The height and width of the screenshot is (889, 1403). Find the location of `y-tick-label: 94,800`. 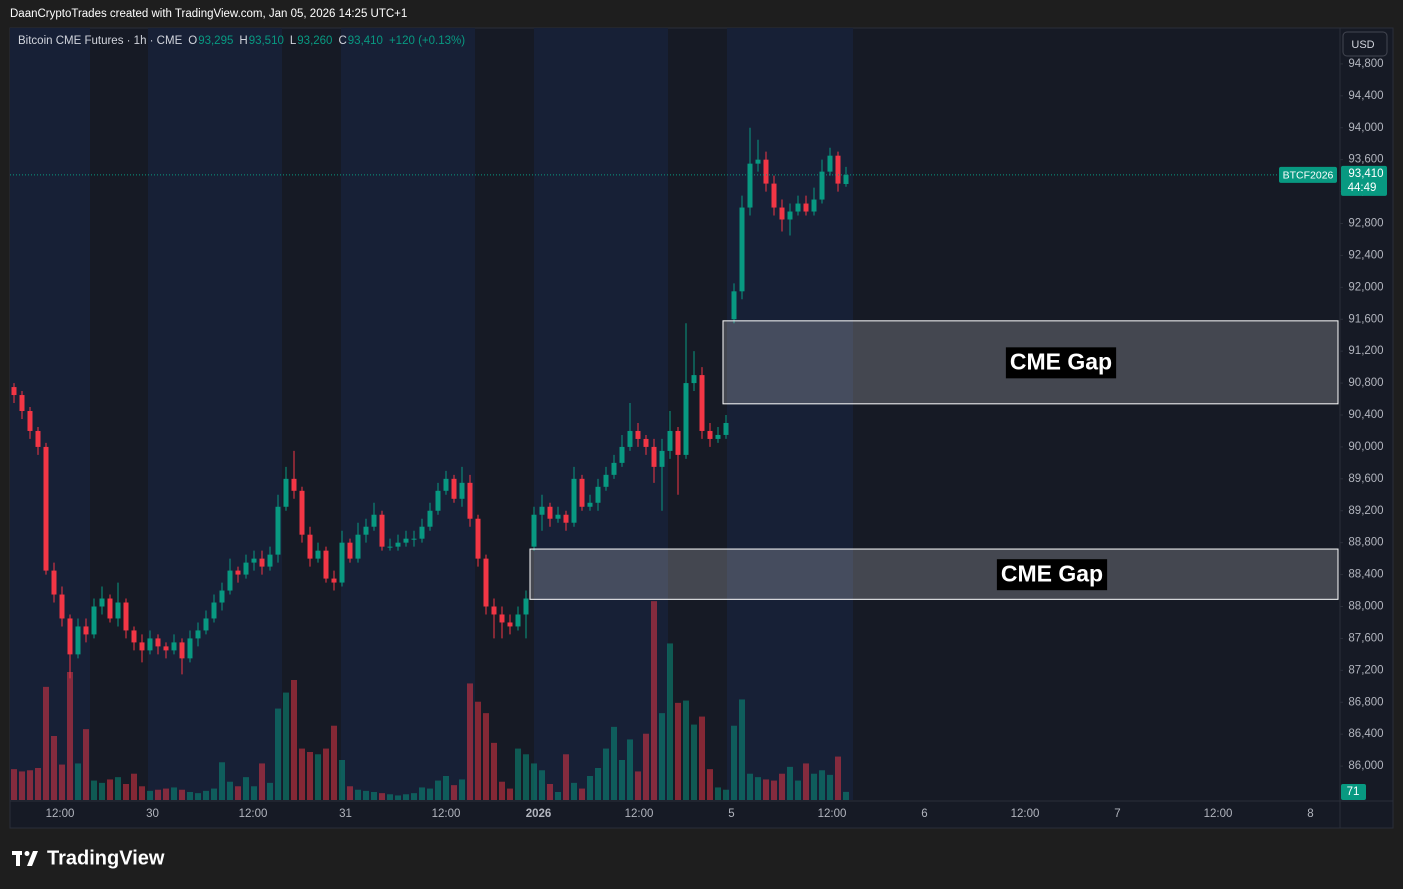

y-tick-label: 94,800 is located at coordinates (1365, 64).